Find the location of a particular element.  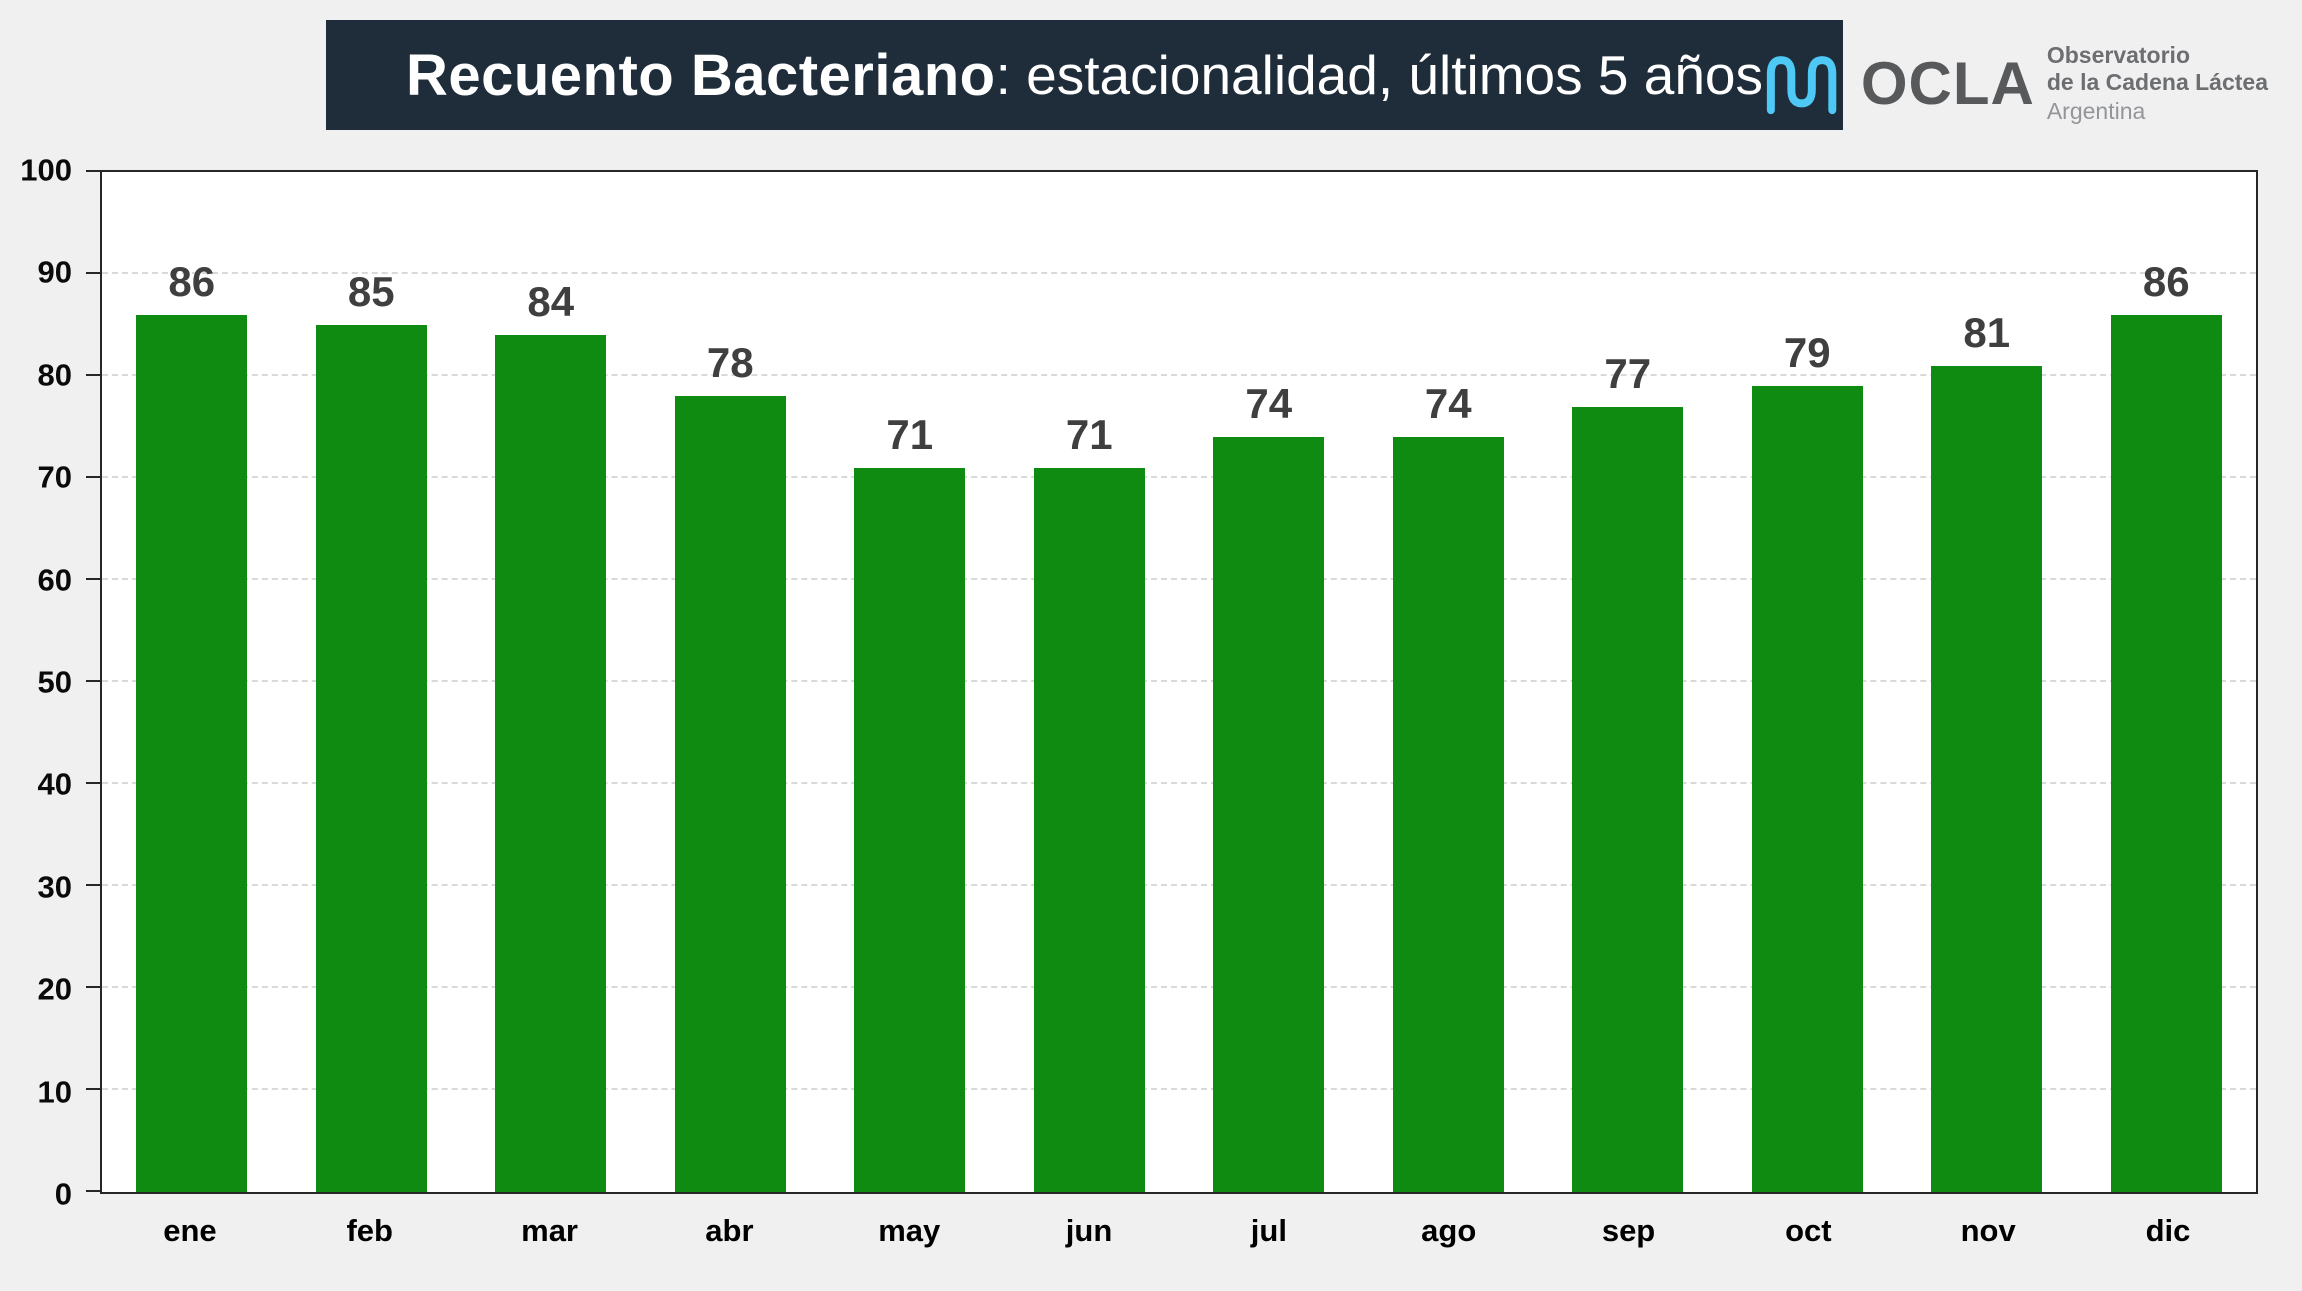

x-axis-label-abr: abr is located at coordinates (729, 1230).